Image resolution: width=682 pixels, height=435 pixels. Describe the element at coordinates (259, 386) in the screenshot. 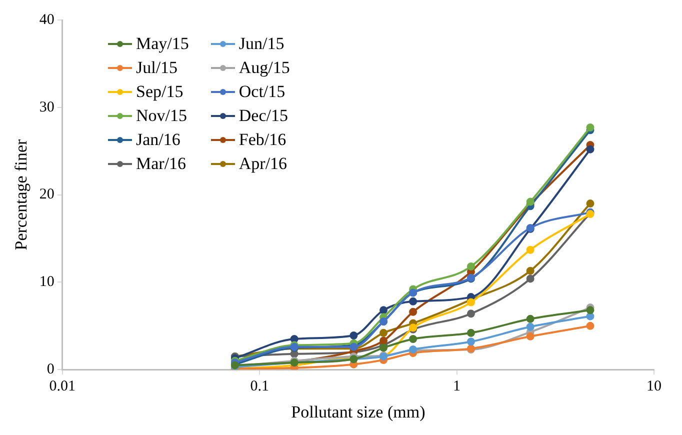

I see `x-tick-label: 0.1` at that location.